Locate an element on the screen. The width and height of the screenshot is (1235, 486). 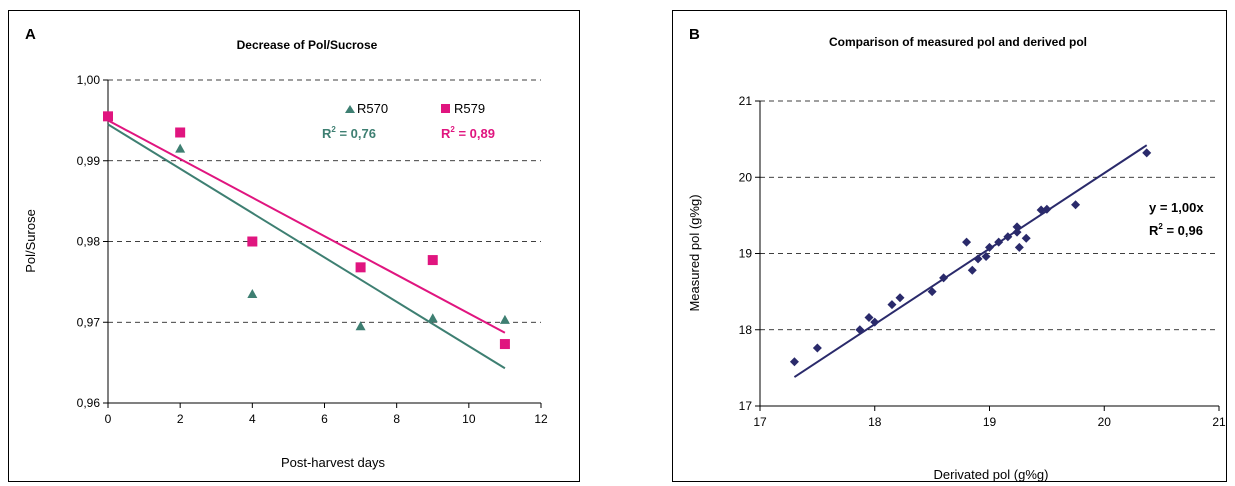
chart-b-trendline is located at coordinates (970, 261).